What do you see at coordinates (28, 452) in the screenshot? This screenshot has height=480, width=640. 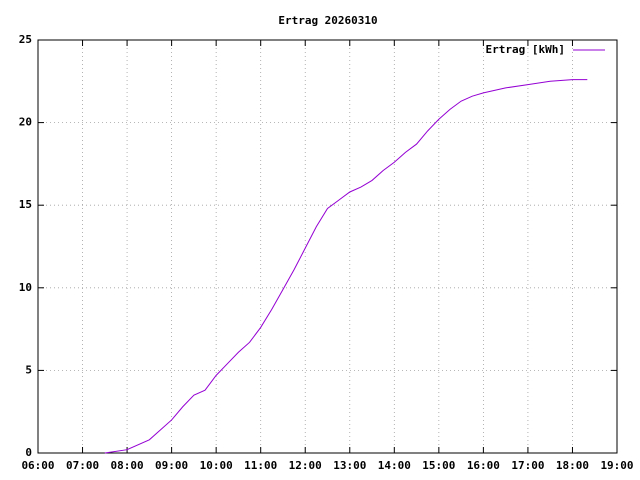 I see `y-tick-label: 0` at bounding box center [28, 452].